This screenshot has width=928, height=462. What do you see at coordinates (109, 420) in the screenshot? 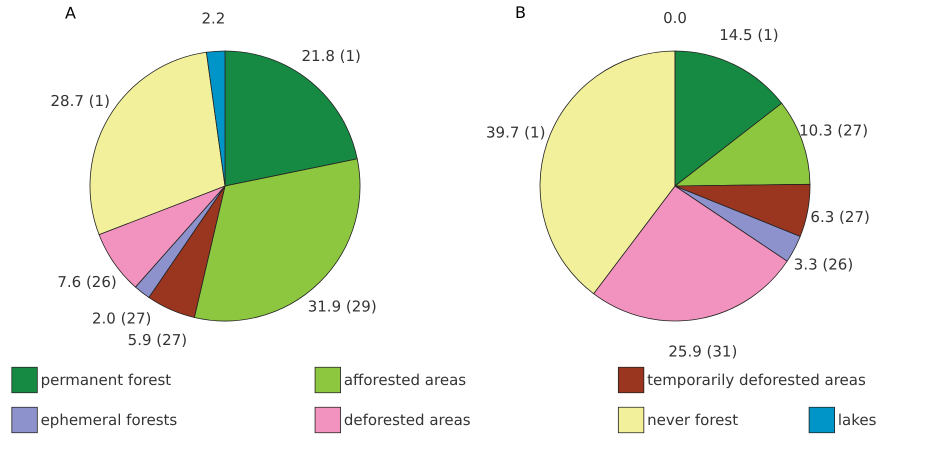
I see `legend-label: ephemeral forests` at bounding box center [109, 420].